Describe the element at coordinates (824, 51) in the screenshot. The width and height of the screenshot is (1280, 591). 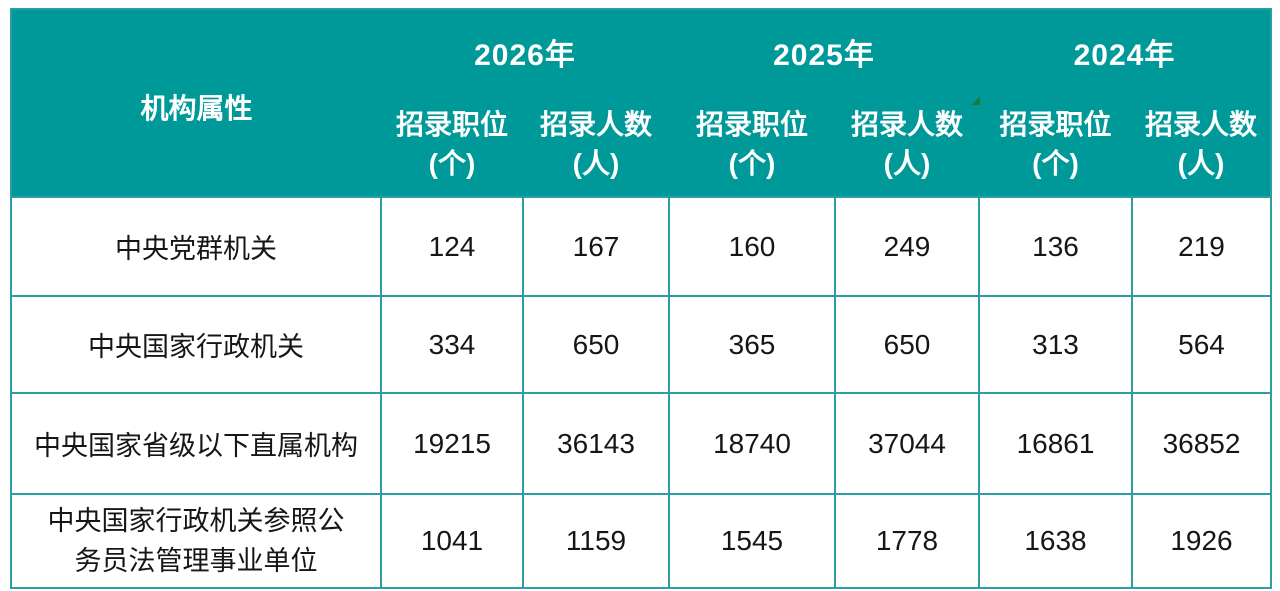
I see `year-header-2025: 2025年` at that location.